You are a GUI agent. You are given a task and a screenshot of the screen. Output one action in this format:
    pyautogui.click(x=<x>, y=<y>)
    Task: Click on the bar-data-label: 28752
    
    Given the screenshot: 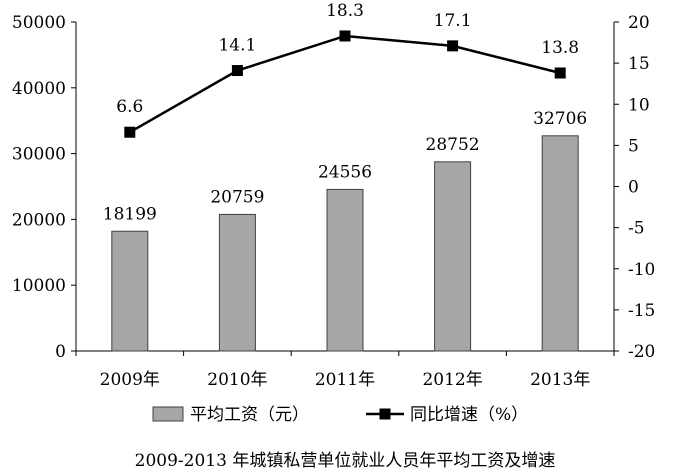 What is the action you would take?
    pyautogui.click(x=453, y=145)
    